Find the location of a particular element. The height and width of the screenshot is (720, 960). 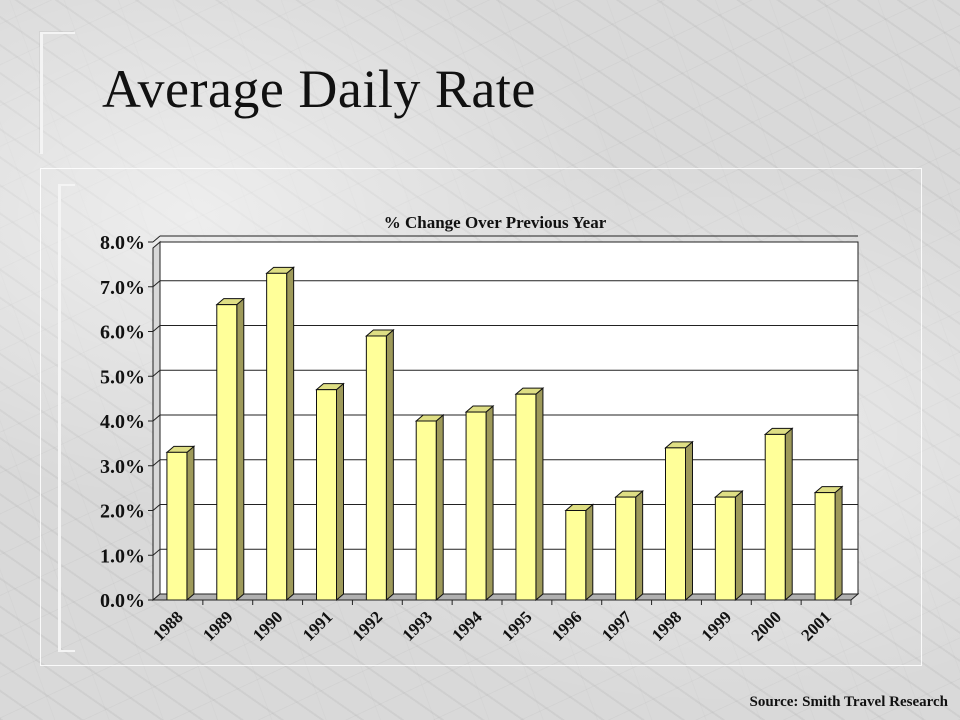

page-title: Average Daily Rate is located at coordinates (319, 89).